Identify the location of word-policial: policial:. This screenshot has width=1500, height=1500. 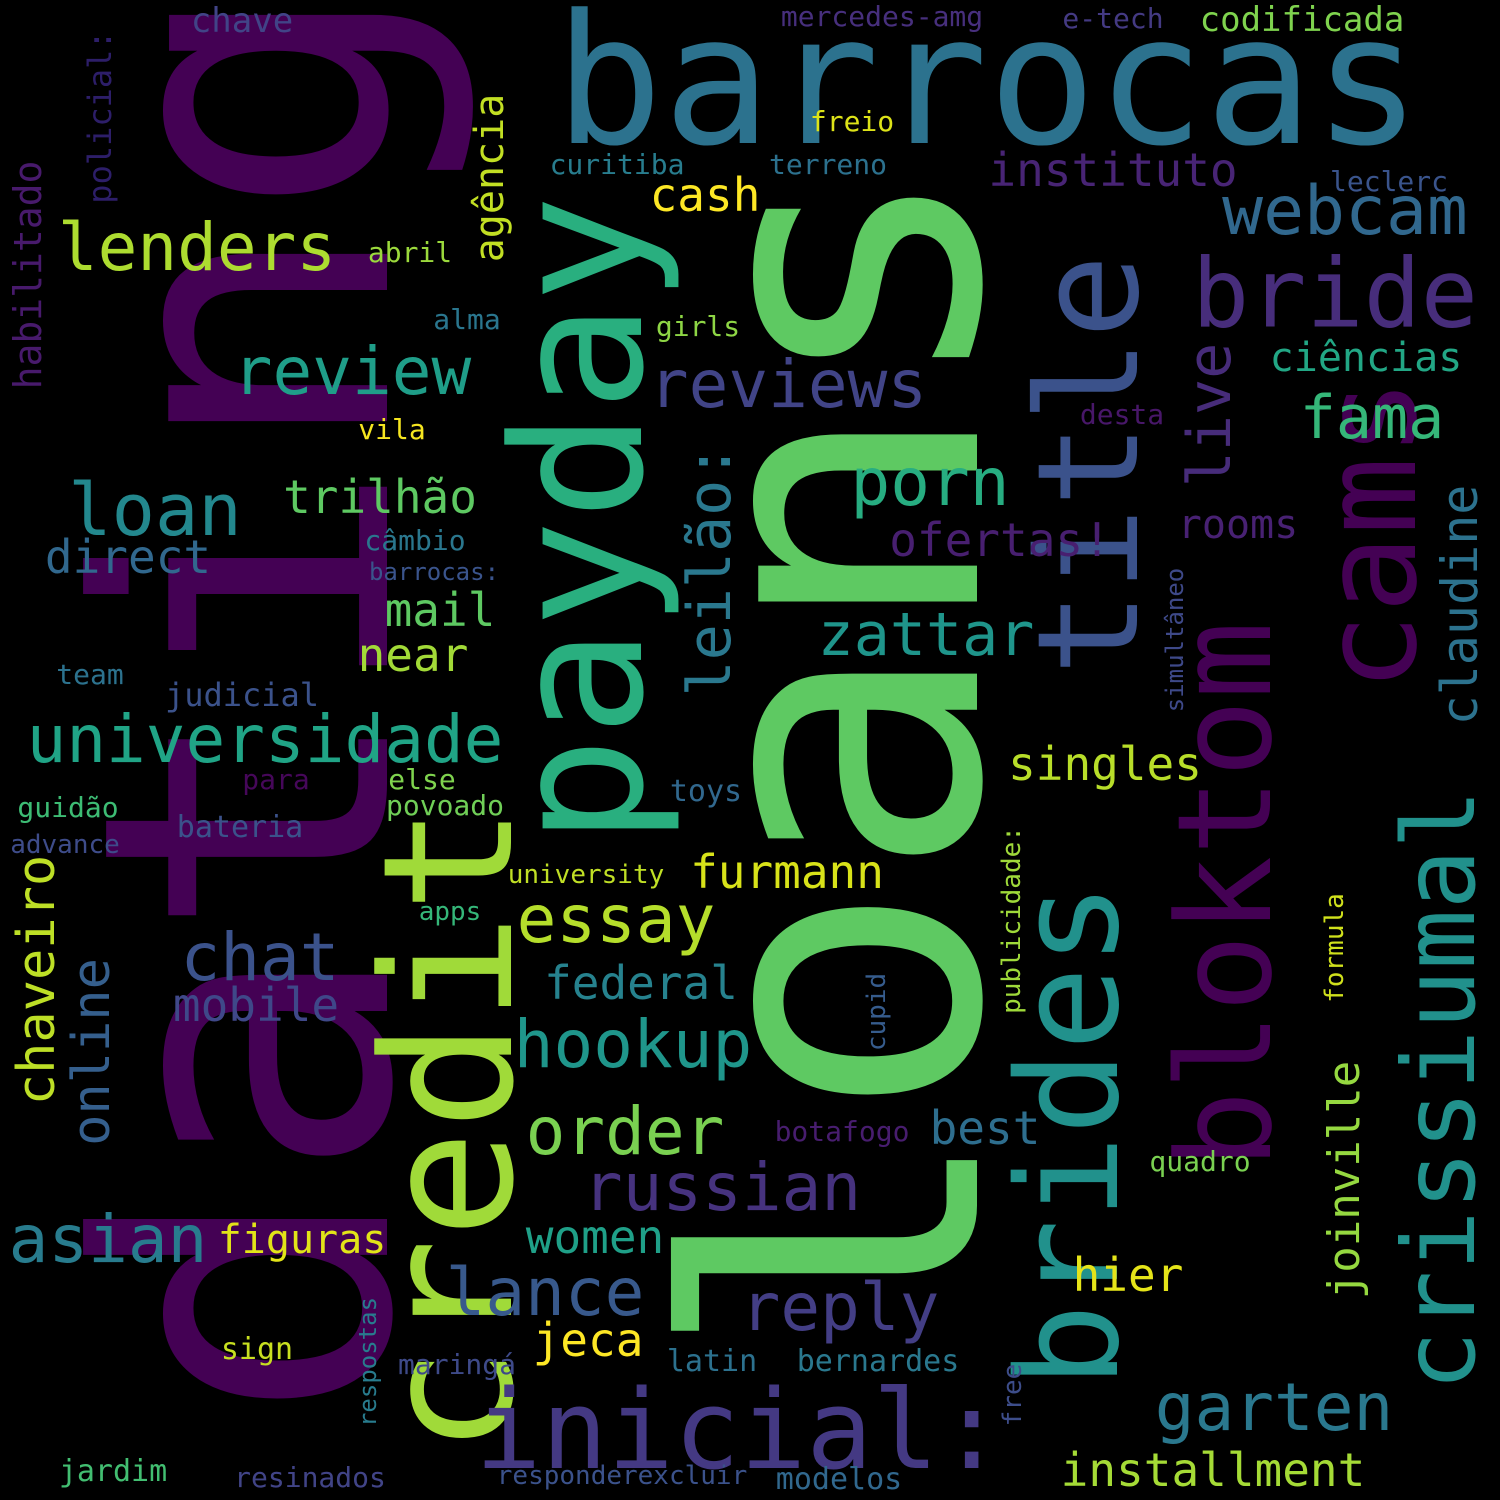
(100, 117).